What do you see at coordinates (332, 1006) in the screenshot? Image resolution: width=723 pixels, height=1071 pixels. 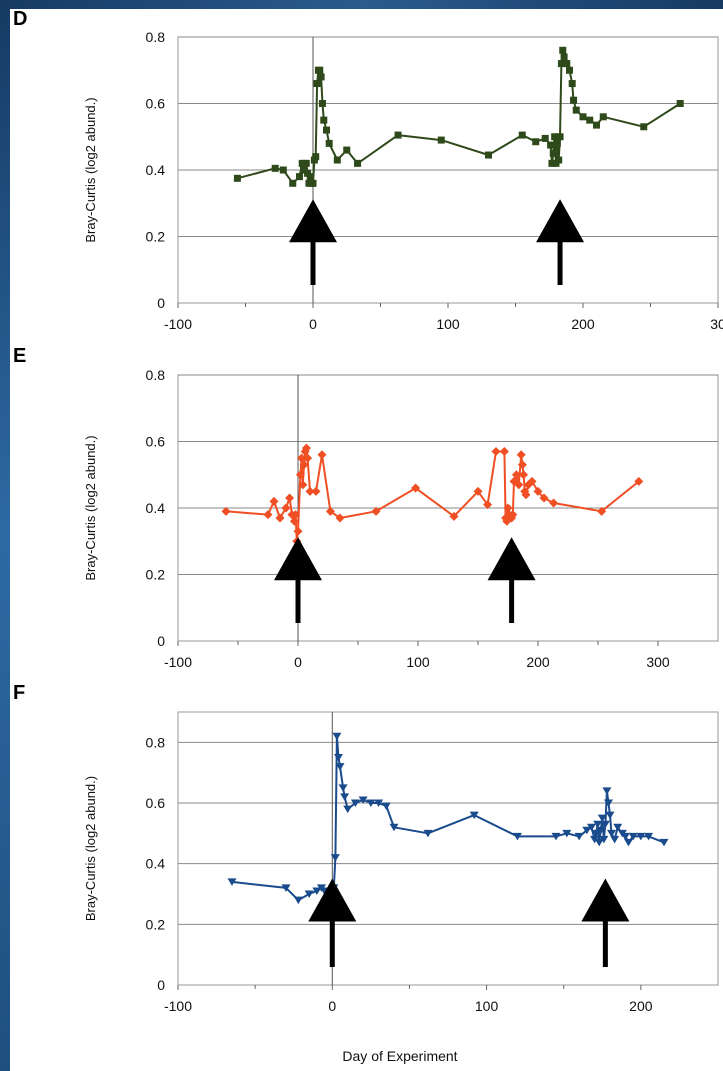 I see `x-tick-label: 0` at bounding box center [332, 1006].